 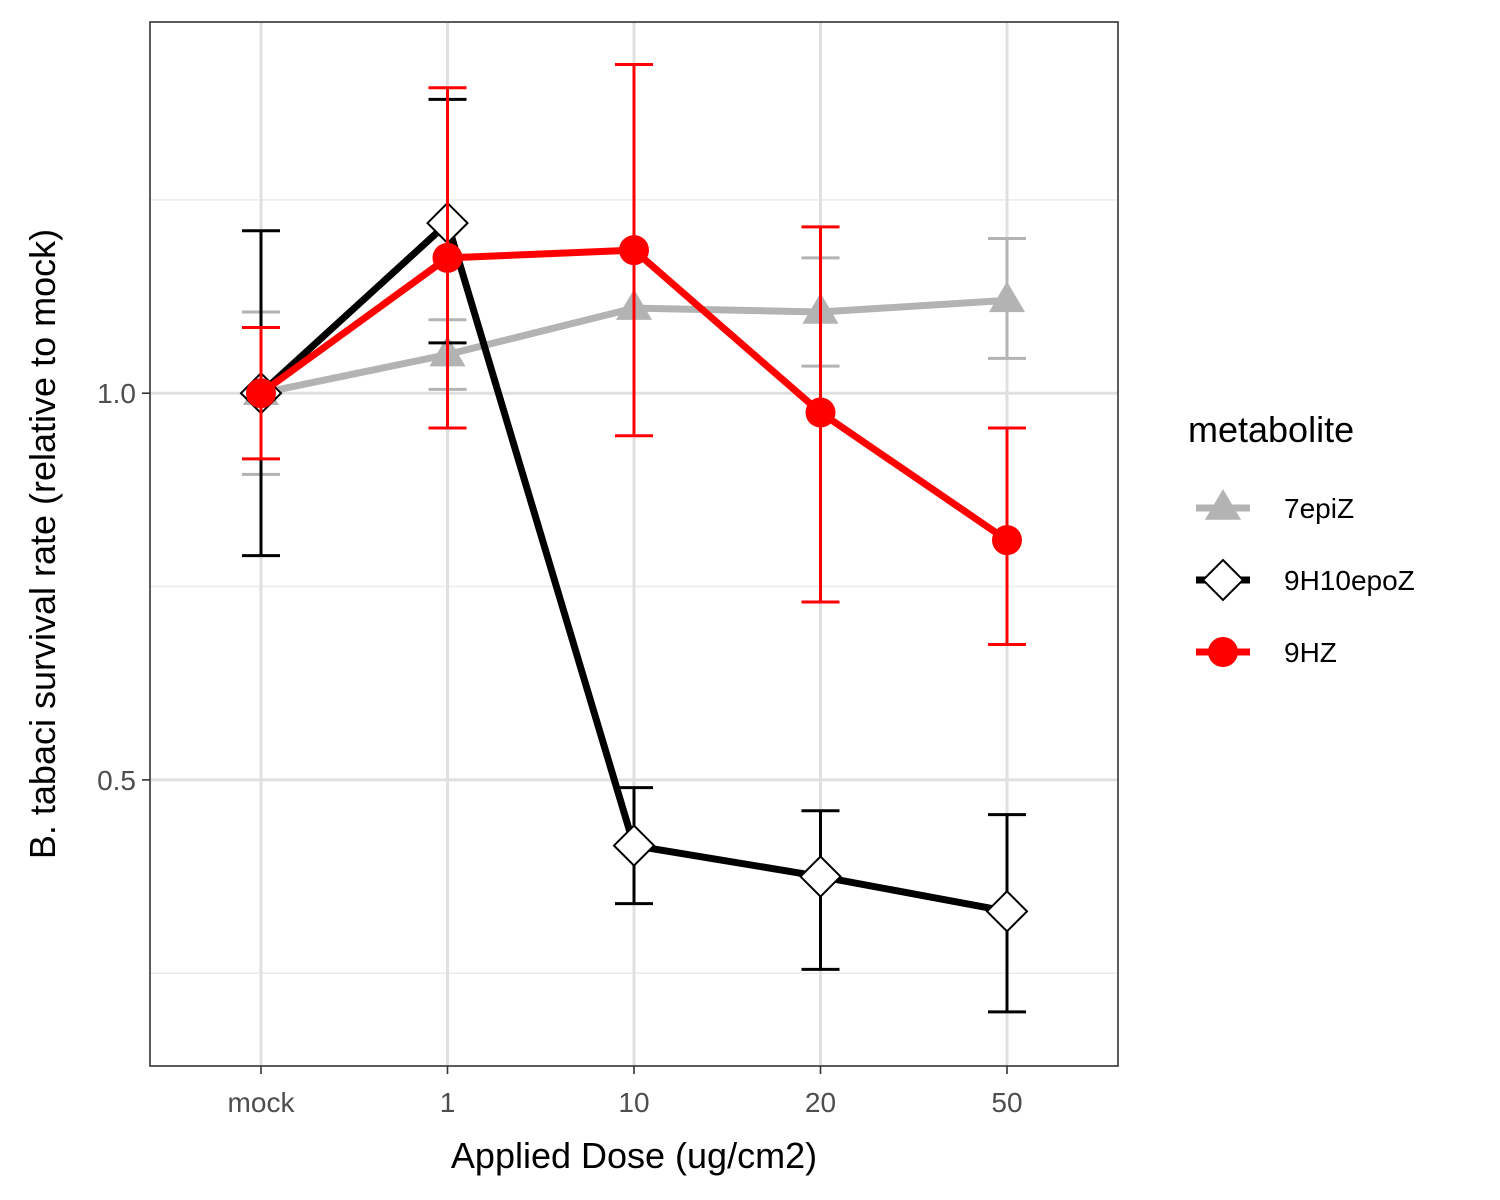 I want to click on x-tick-label: 10, so click(x=633, y=1102).